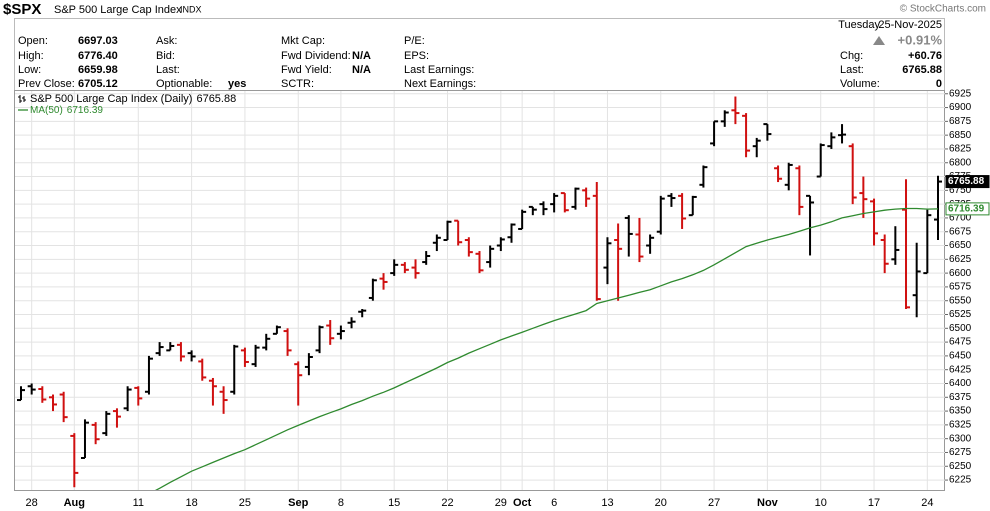  Describe the element at coordinates (661, 503) in the screenshot. I see `x-tick-label: 20` at that location.